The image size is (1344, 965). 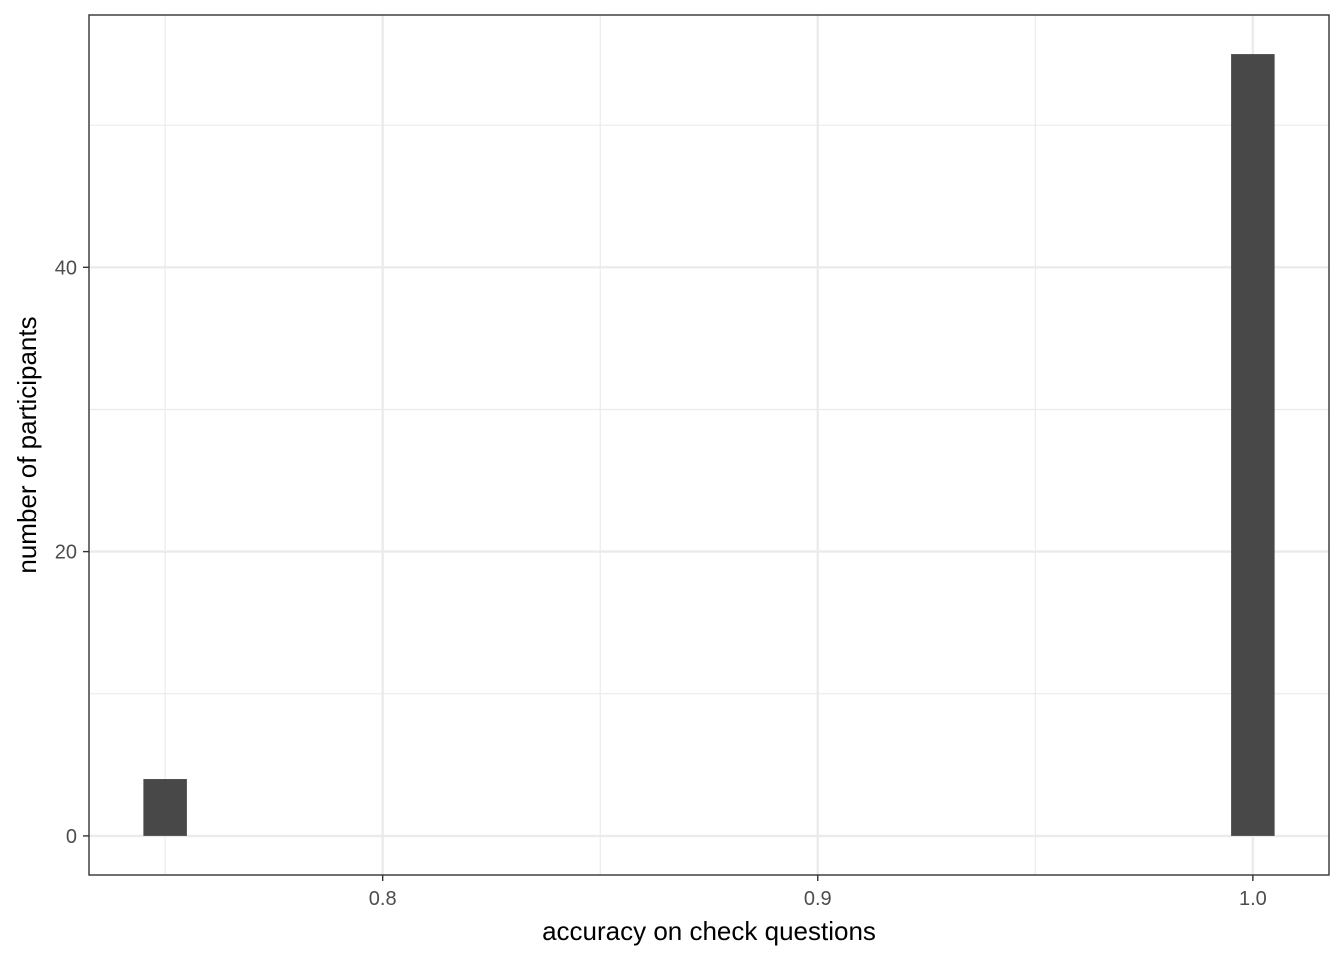 What do you see at coordinates (66, 553) in the screenshot?
I see `y-tick-label: 20` at bounding box center [66, 553].